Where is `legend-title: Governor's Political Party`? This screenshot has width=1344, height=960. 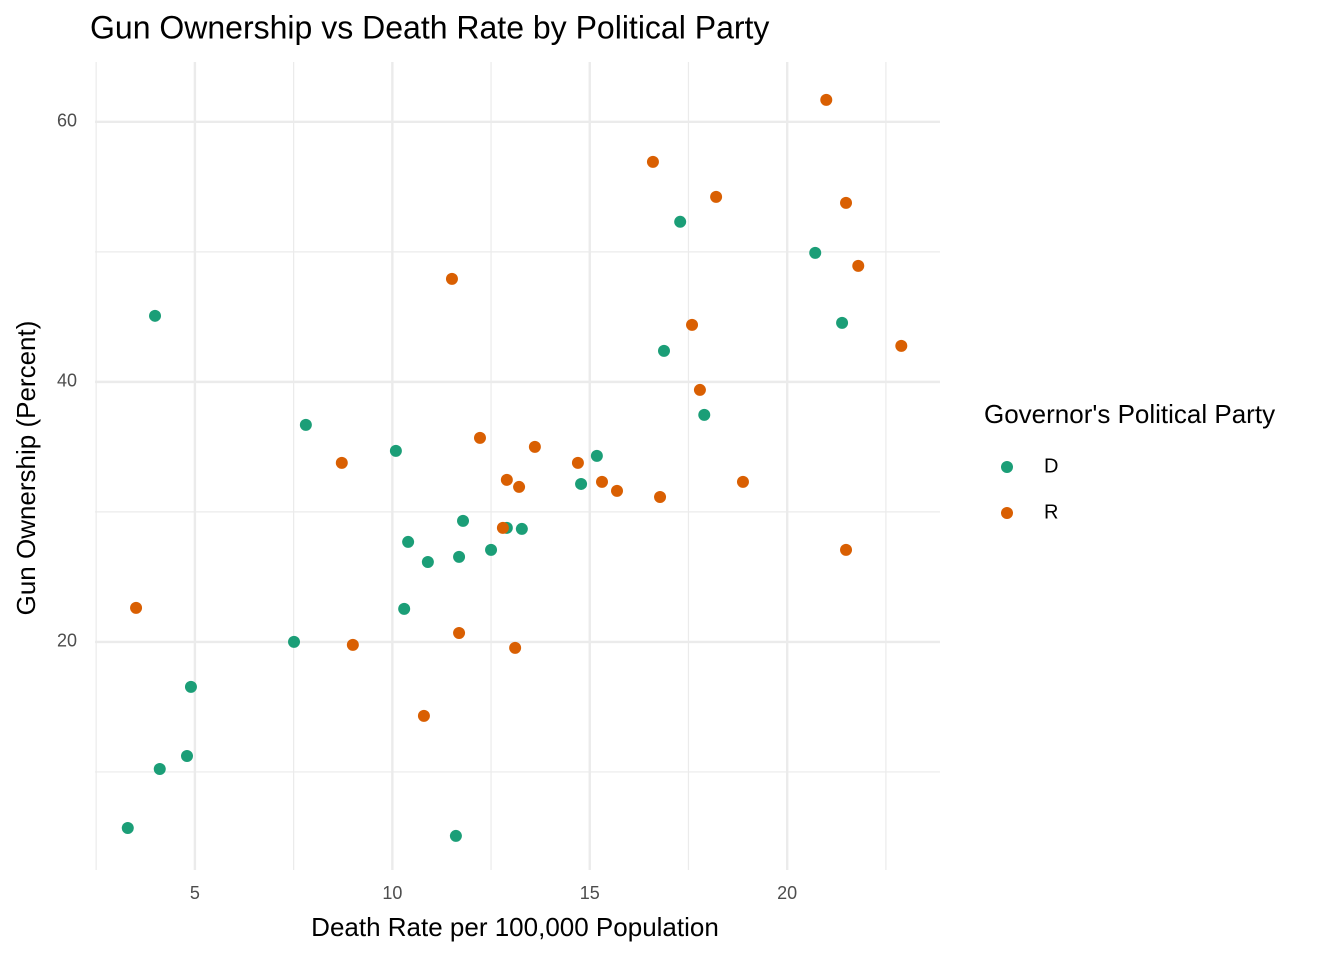
legend-title: Governor's Political Party is located at coordinates (1129, 414).